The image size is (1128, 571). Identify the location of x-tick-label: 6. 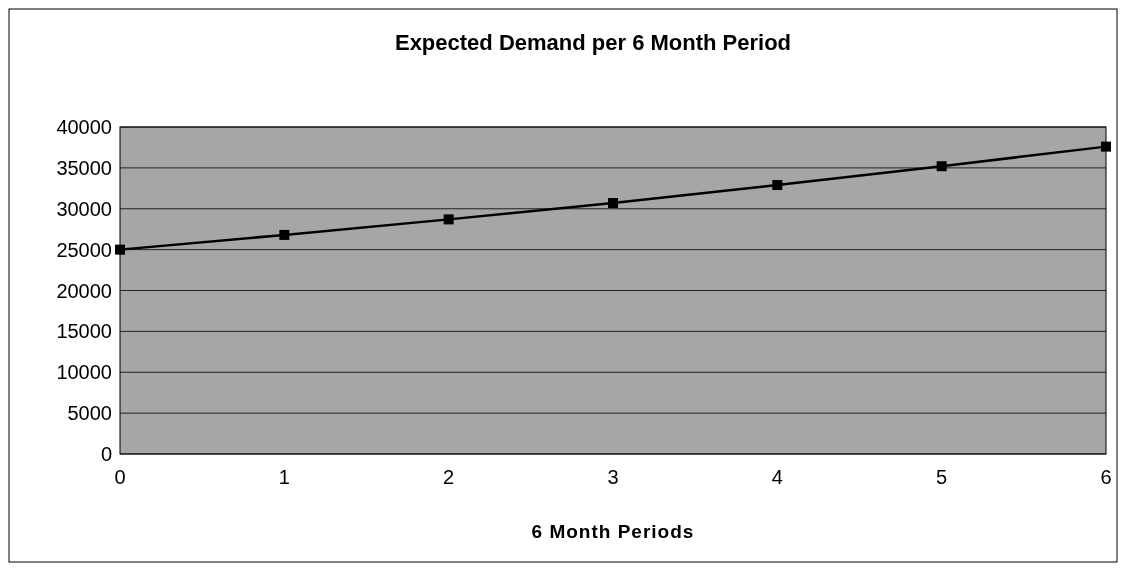
(1106, 477).